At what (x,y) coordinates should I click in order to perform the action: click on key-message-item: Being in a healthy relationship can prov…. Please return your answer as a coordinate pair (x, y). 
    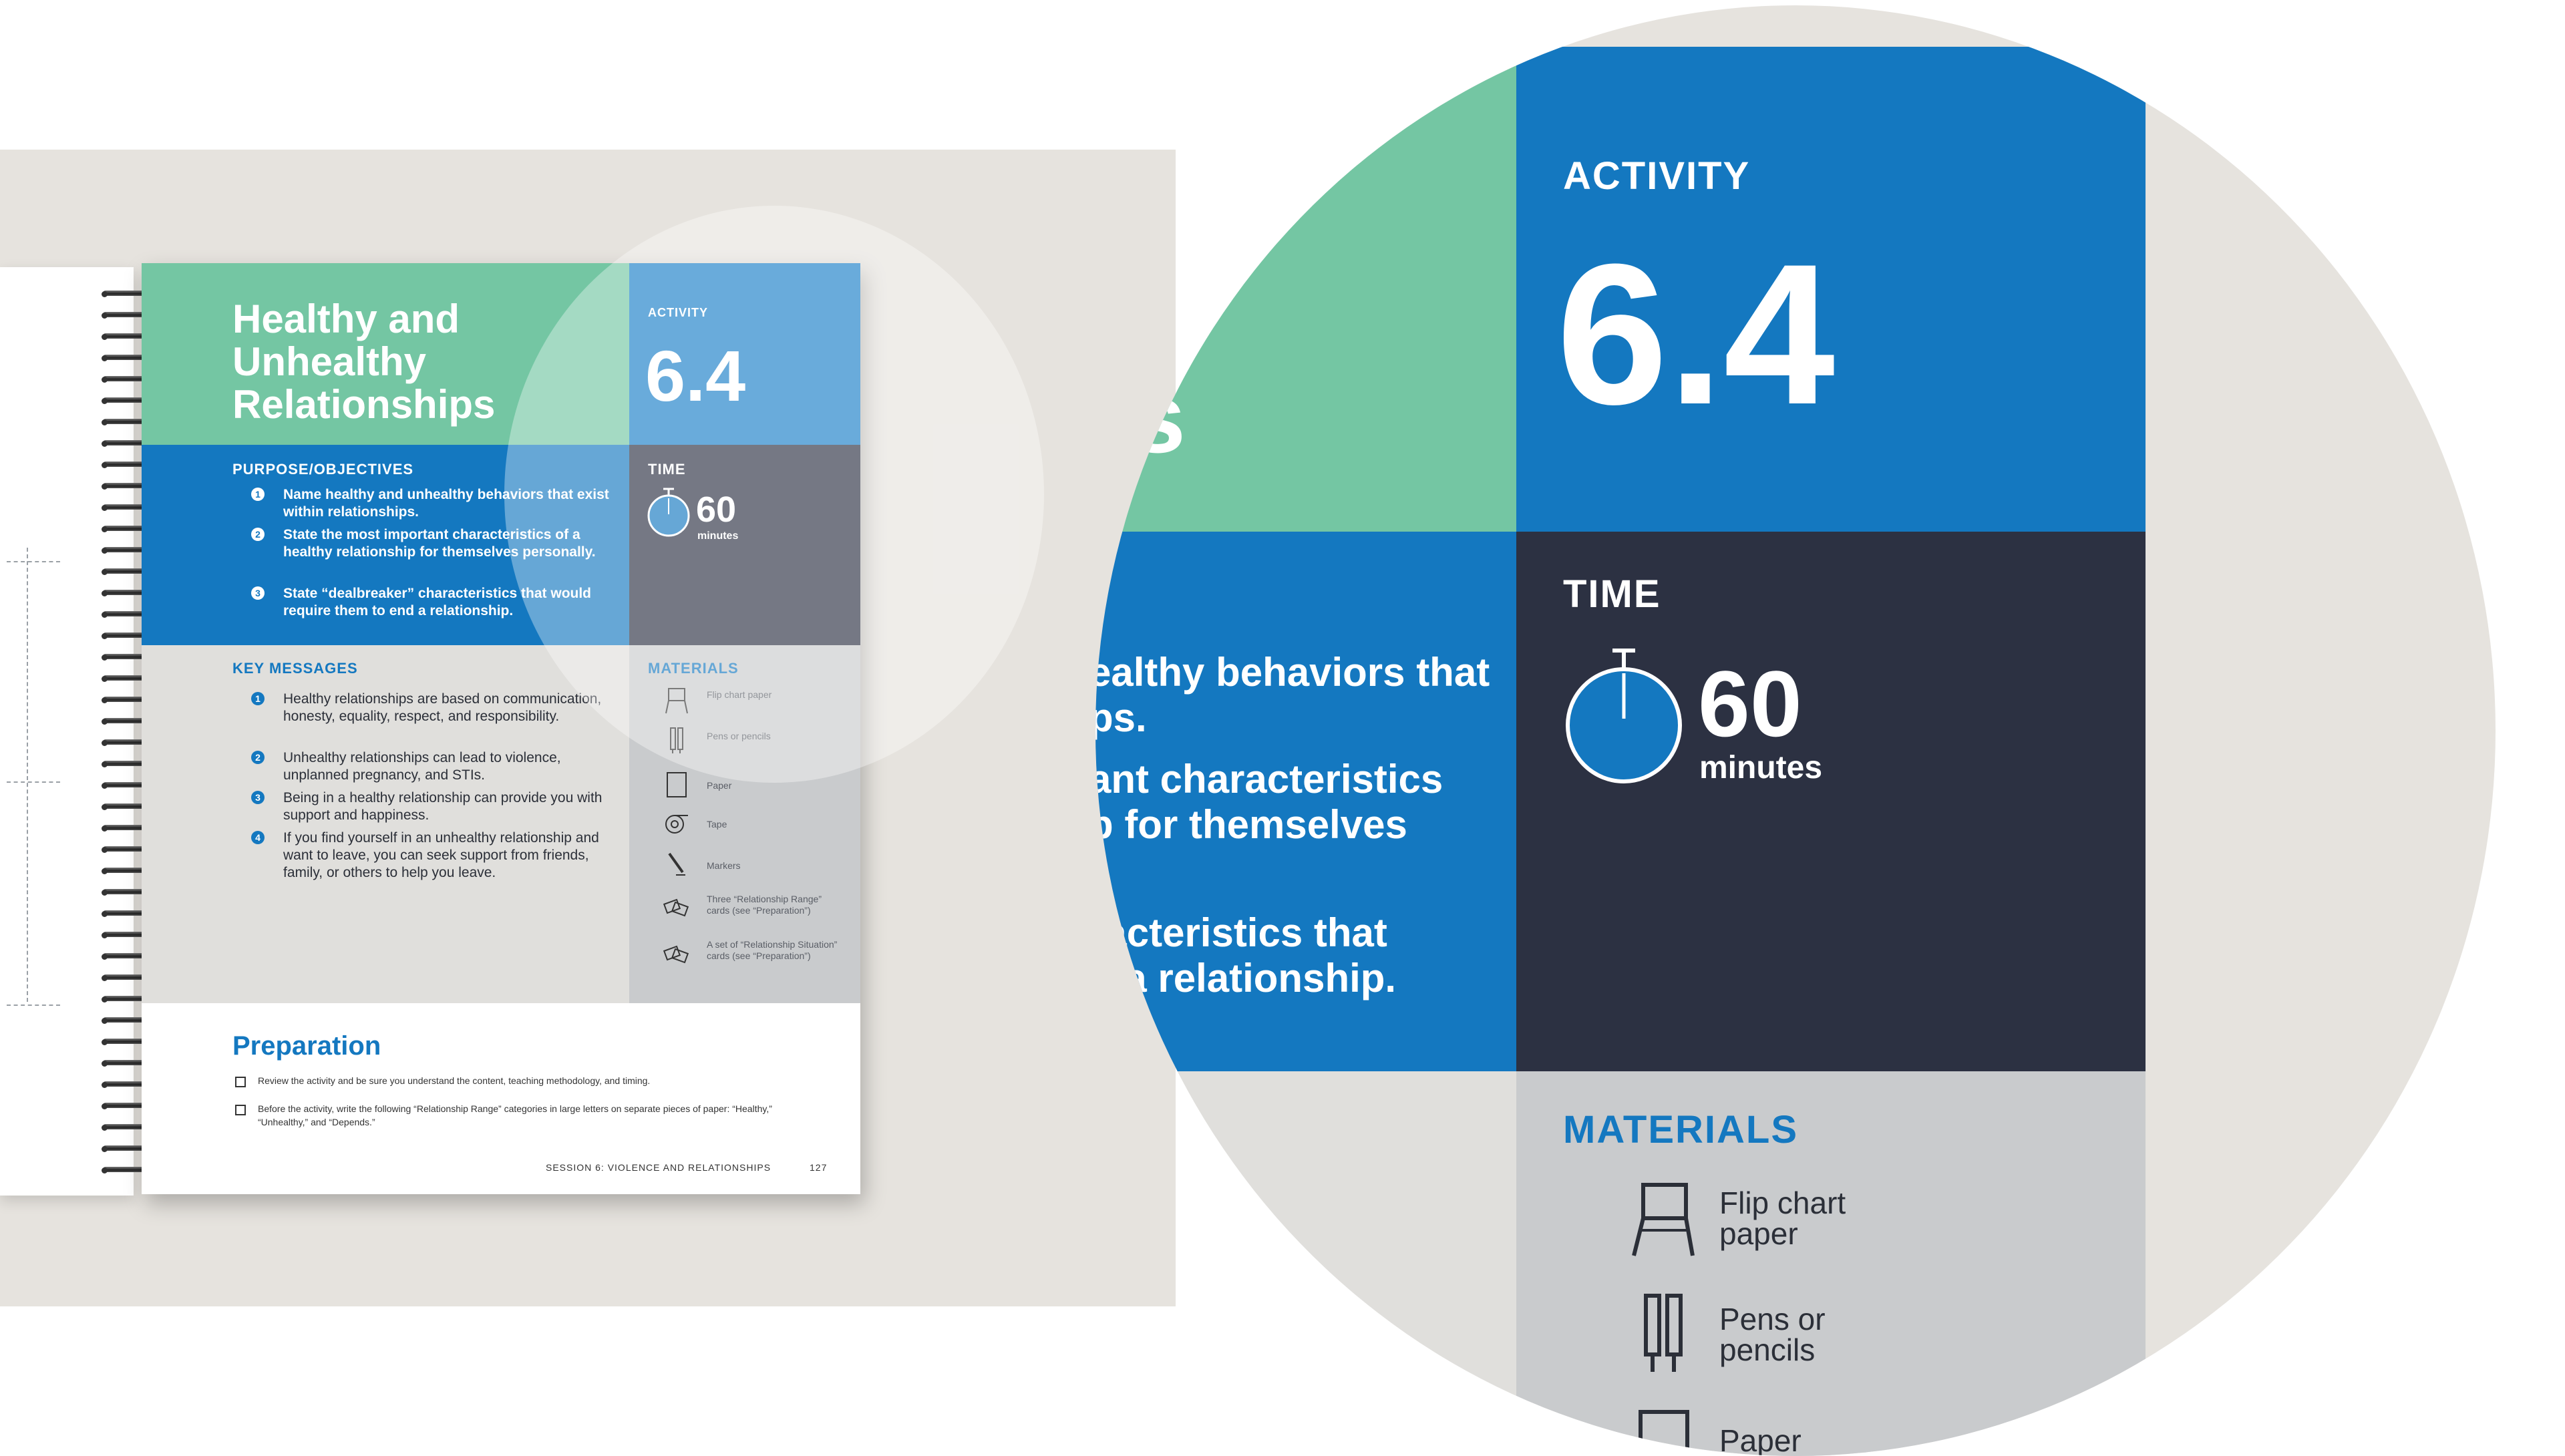
    Looking at the image, I should click on (443, 806).